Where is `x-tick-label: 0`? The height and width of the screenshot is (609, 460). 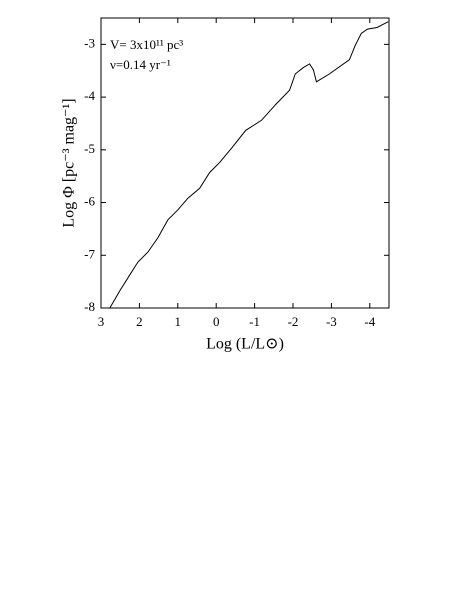
x-tick-label: 0 is located at coordinates (216, 321).